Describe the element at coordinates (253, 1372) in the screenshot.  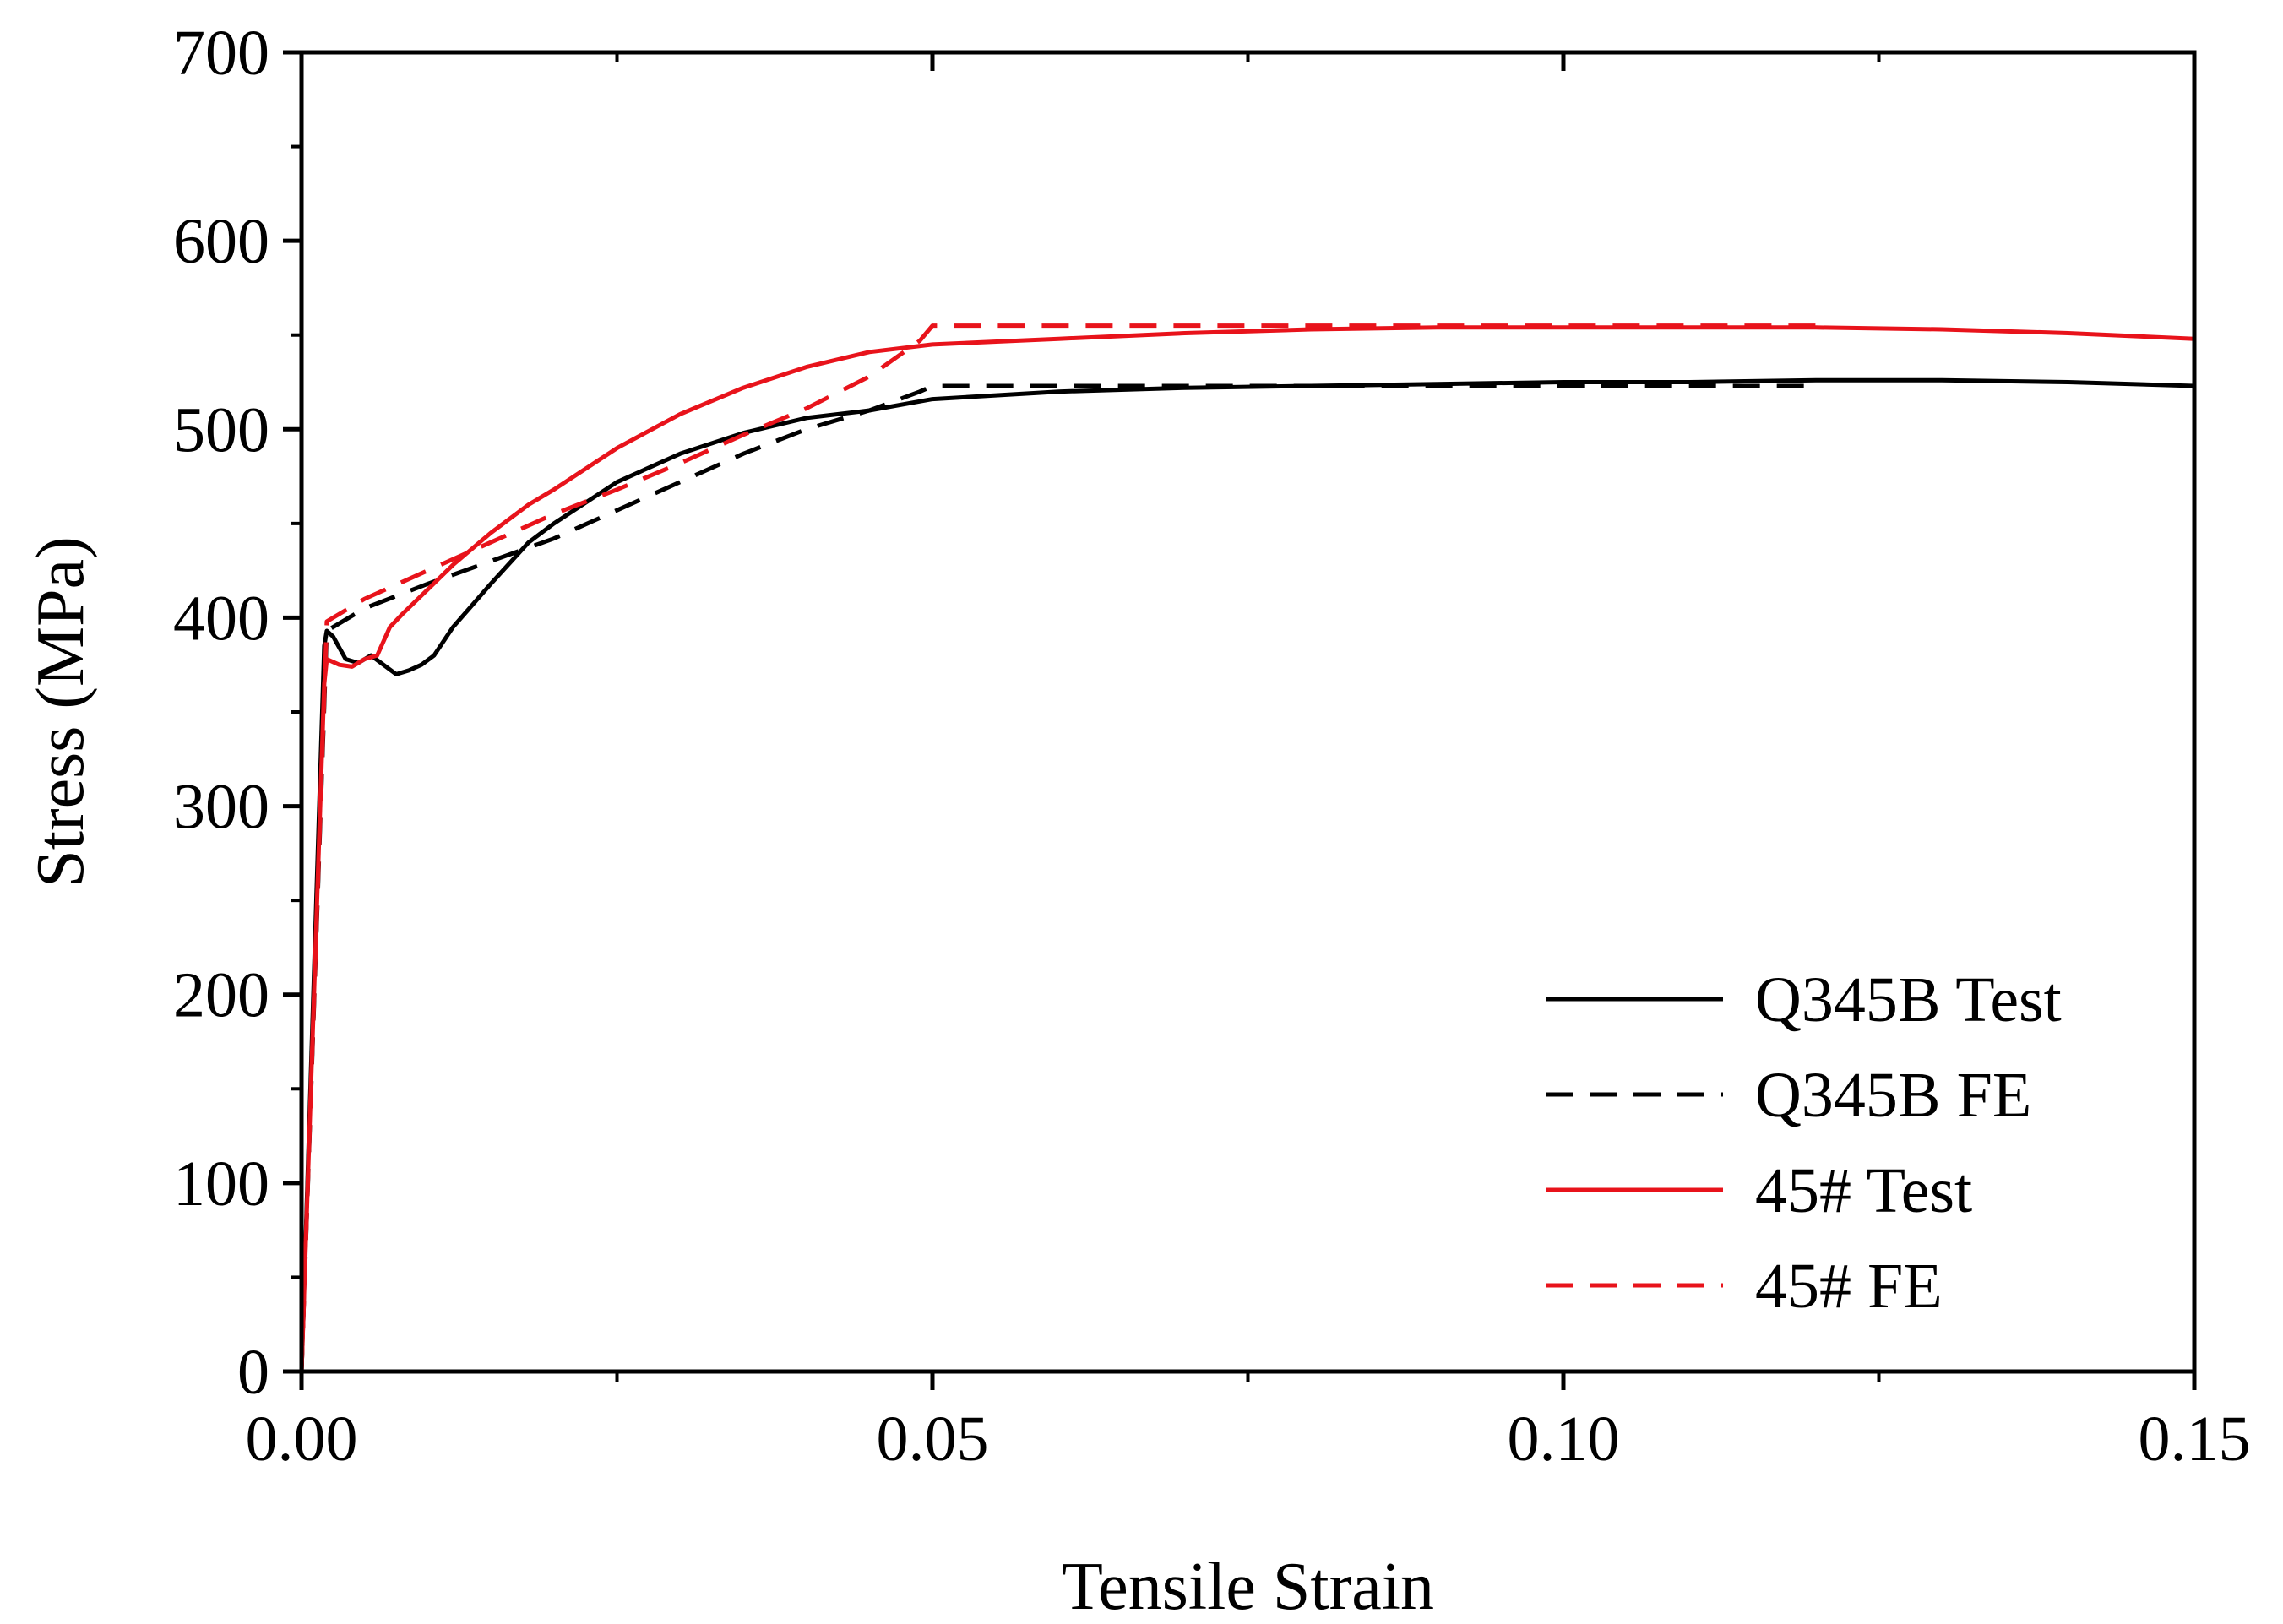
I see `y-tick-label-0: 0` at that location.